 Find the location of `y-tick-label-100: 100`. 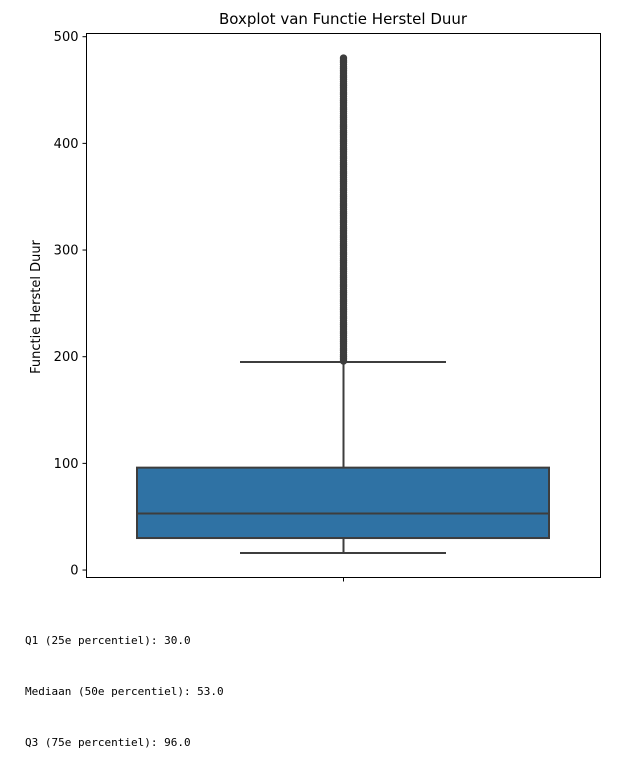

y-tick-label-100: 100 is located at coordinates (66, 464).